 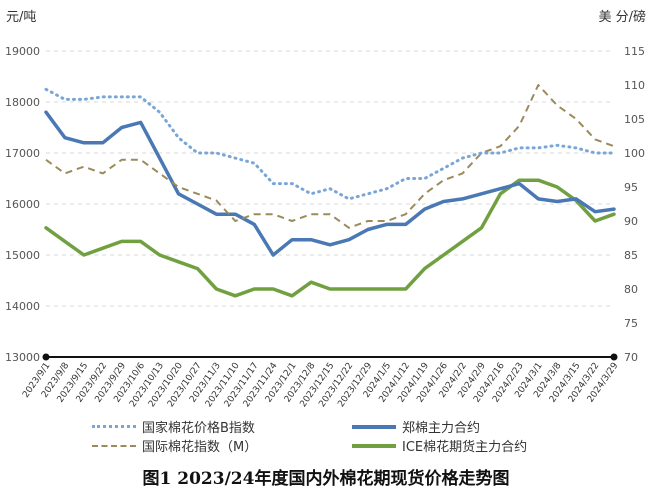 What do you see at coordinates (634, 153) in the screenshot?
I see `right-axis-tick-label: 100` at bounding box center [634, 153].